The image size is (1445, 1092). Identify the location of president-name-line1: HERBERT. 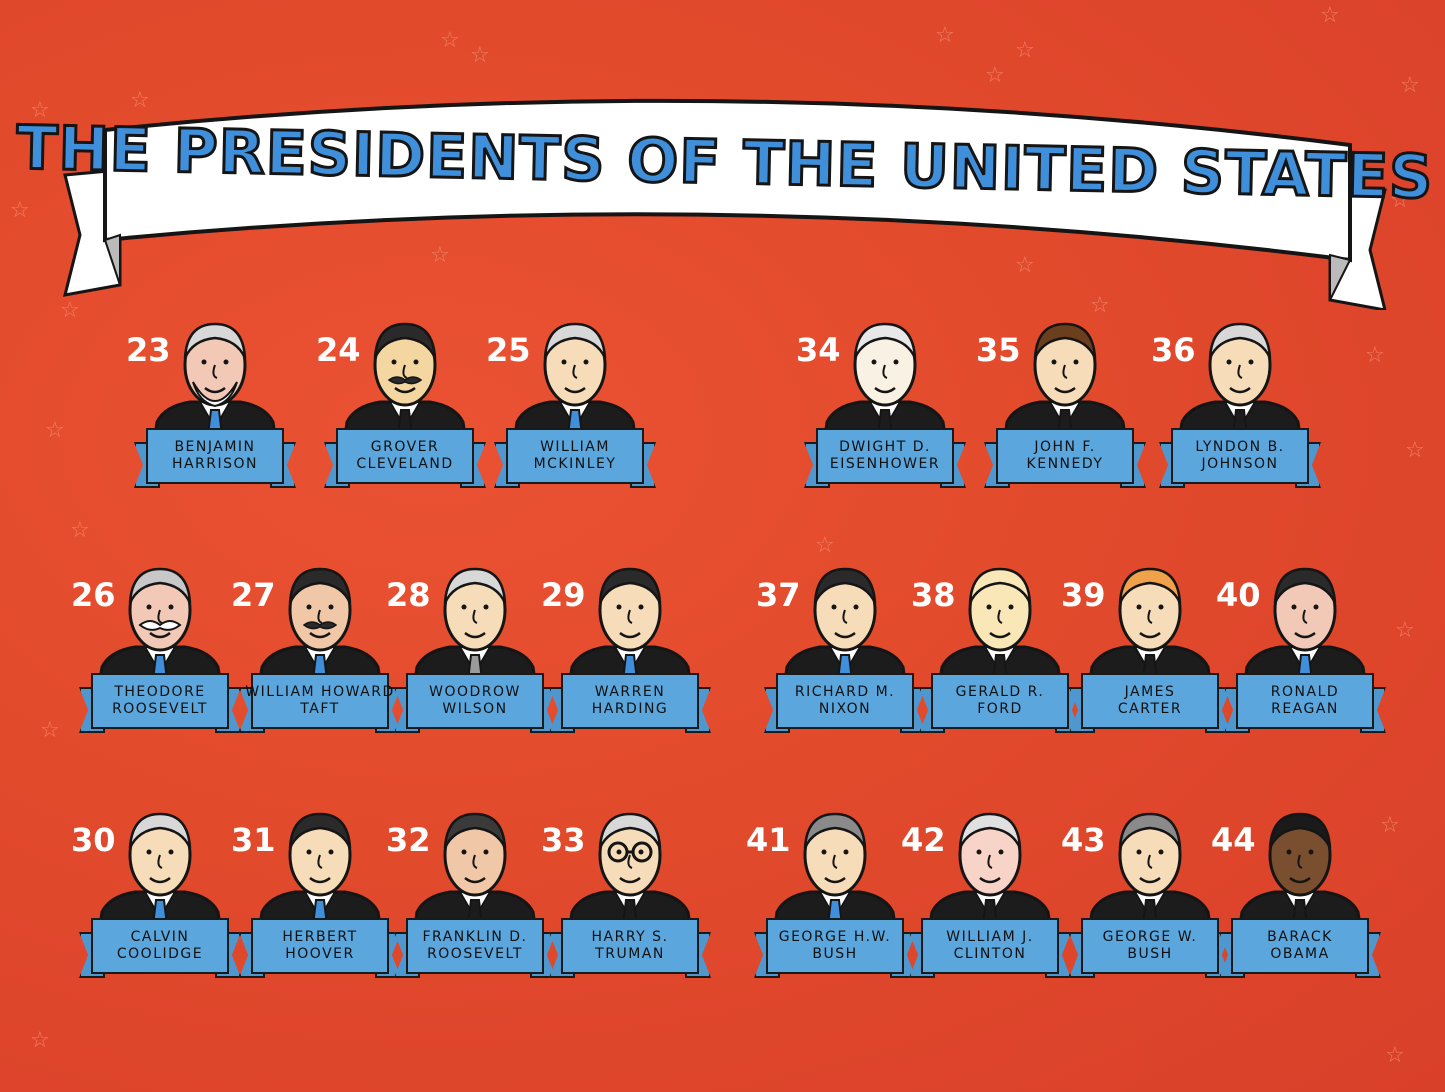
(320, 936).